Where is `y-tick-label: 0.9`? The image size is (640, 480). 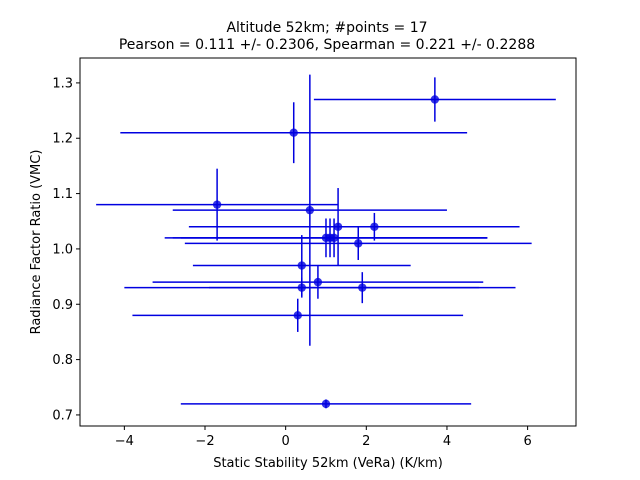 y-tick-label: 0.9 is located at coordinates (62, 305).